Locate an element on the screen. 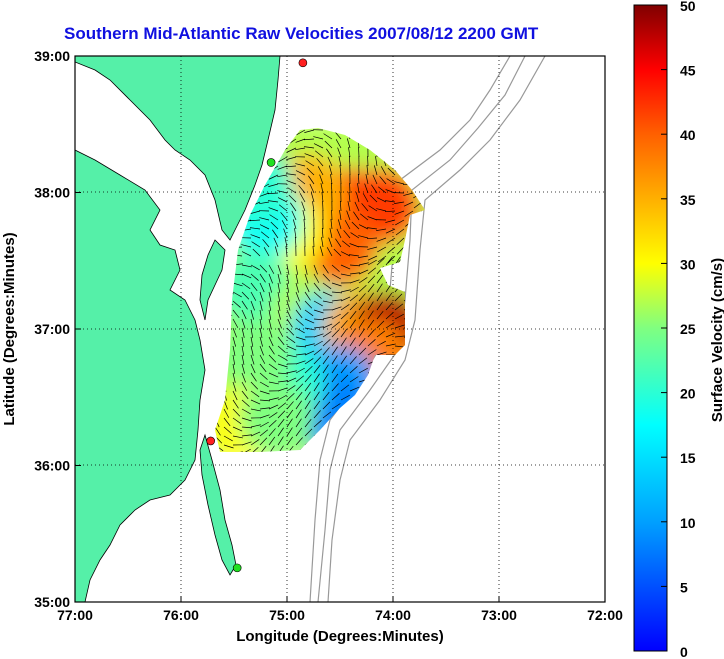 The width and height of the screenshot is (724, 659). y-tick-label: 35:00 is located at coordinates (52, 602).